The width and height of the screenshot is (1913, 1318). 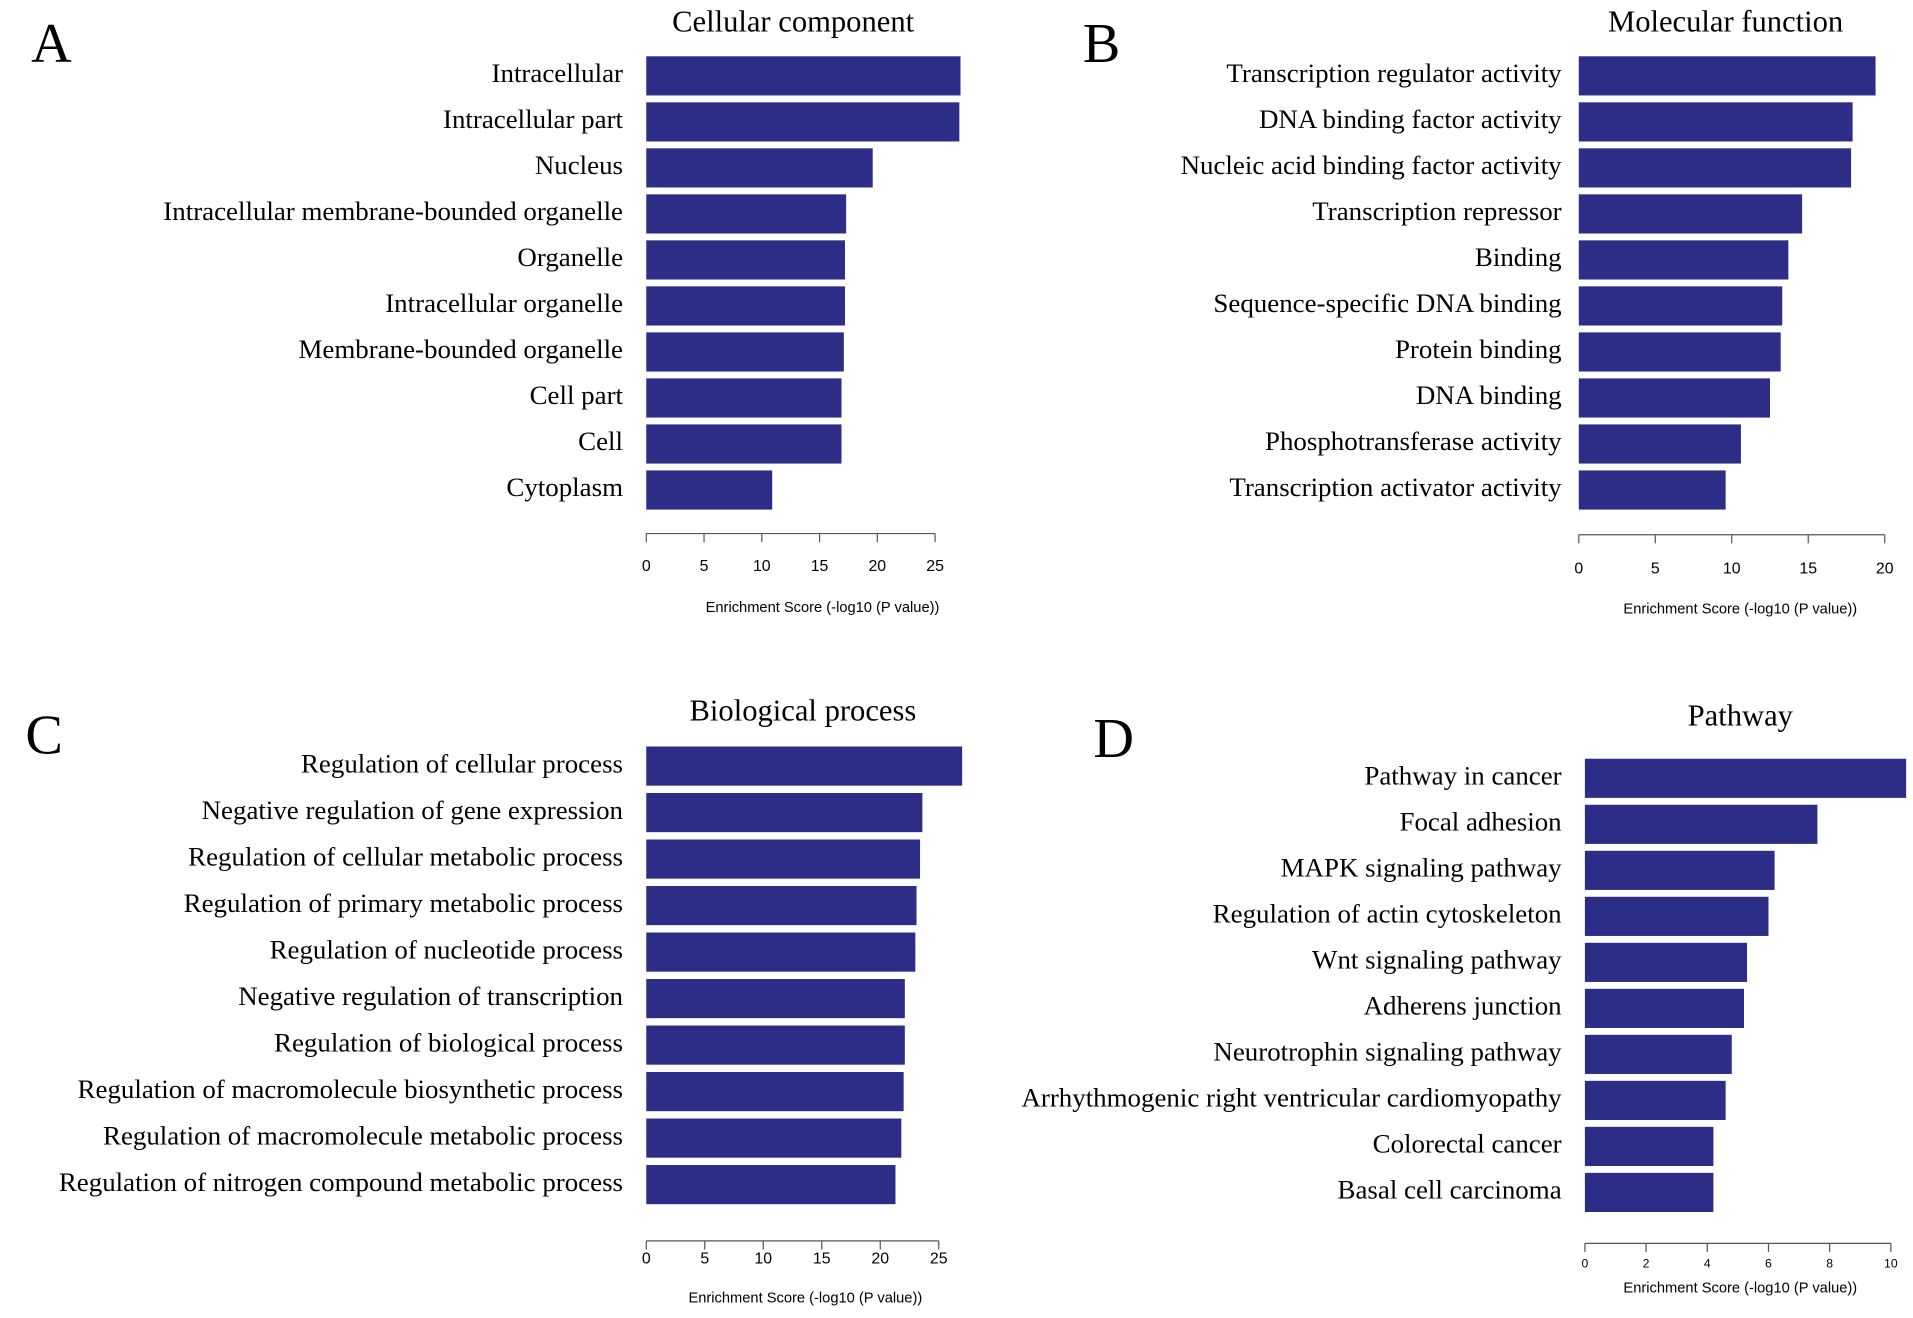 I want to click on chart-title: Molecular function, so click(x=1725, y=21).